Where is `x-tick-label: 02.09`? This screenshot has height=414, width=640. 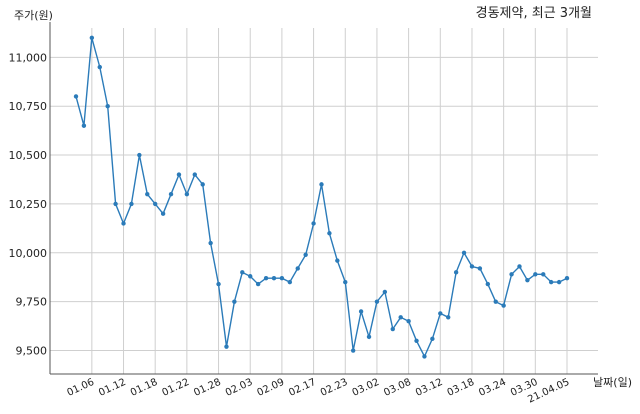 x-tick-label: 02.09 is located at coordinates (271, 388).